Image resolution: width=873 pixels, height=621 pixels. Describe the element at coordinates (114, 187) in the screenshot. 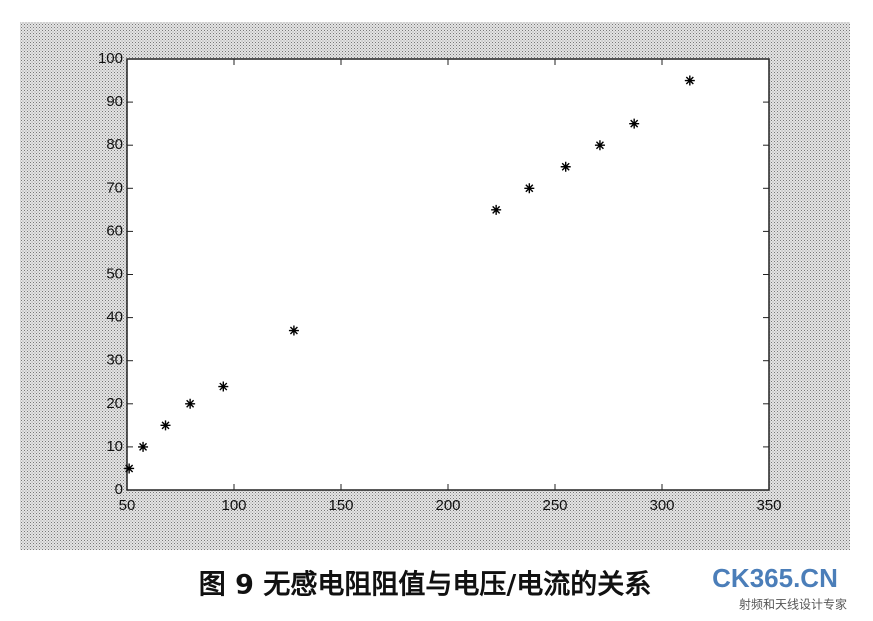

I see `y-tick-label: 70` at that location.